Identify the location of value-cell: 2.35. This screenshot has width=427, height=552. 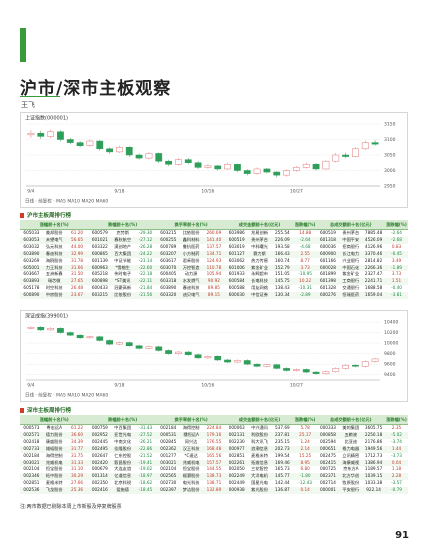
(396, 427).